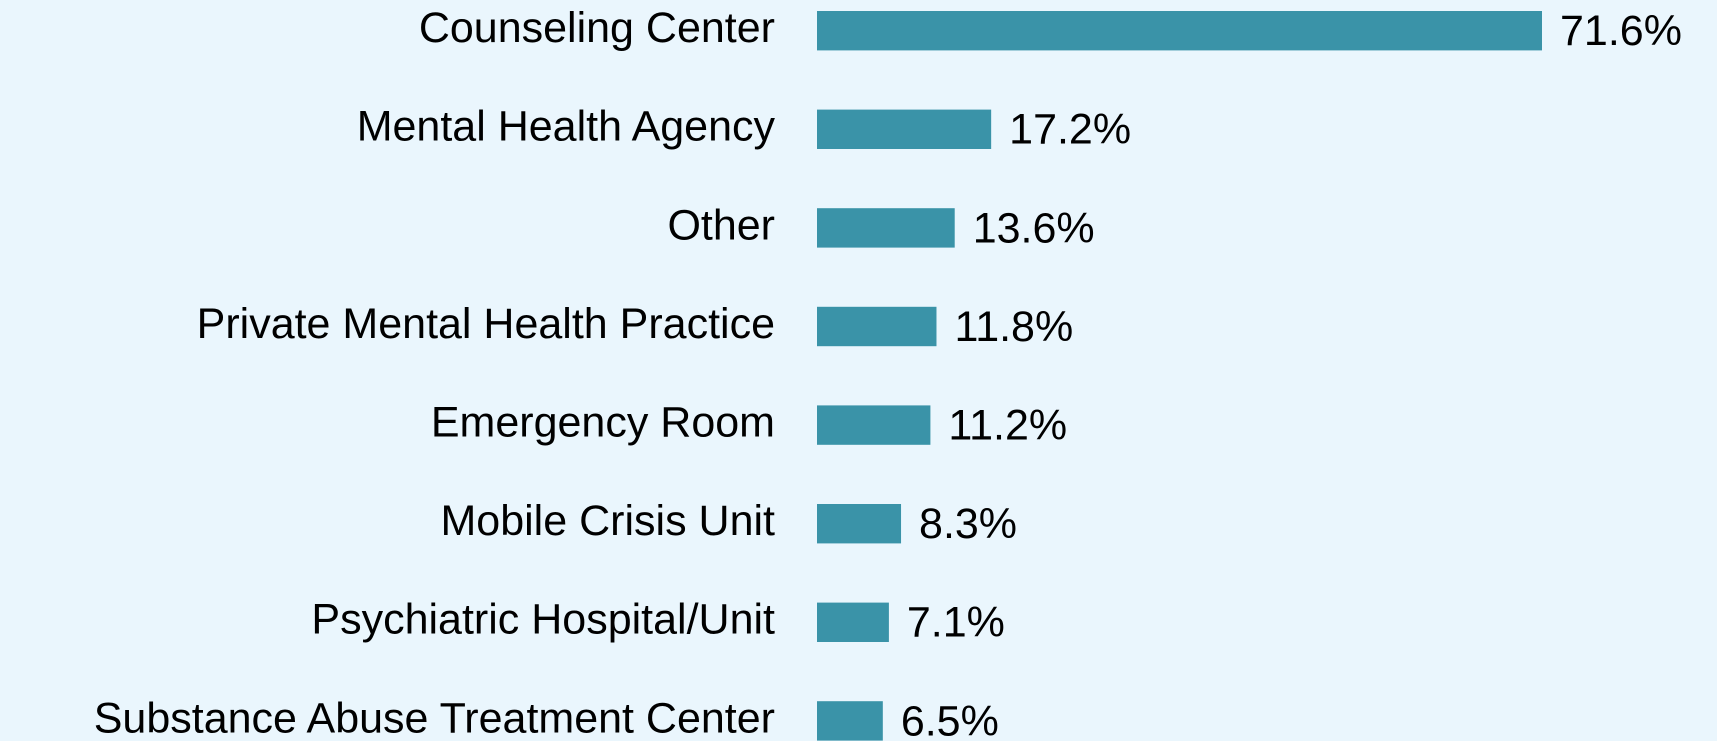 The height and width of the screenshot is (741, 1717). Describe the element at coordinates (721, 225) in the screenshot. I see `category-label: Other` at that location.